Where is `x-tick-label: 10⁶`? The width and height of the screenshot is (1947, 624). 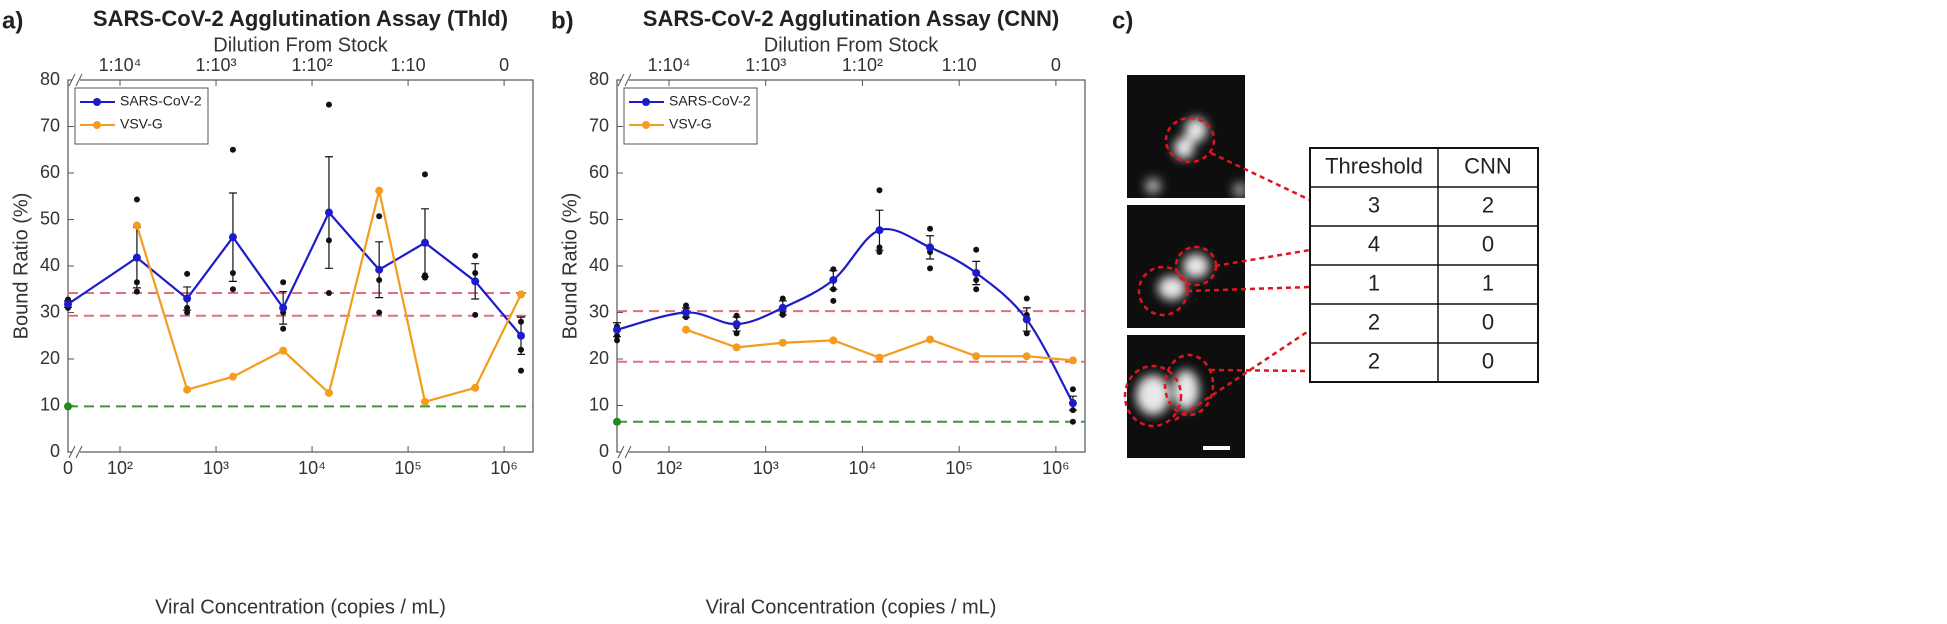
x-tick-label: 10⁶ is located at coordinates (1055, 468).